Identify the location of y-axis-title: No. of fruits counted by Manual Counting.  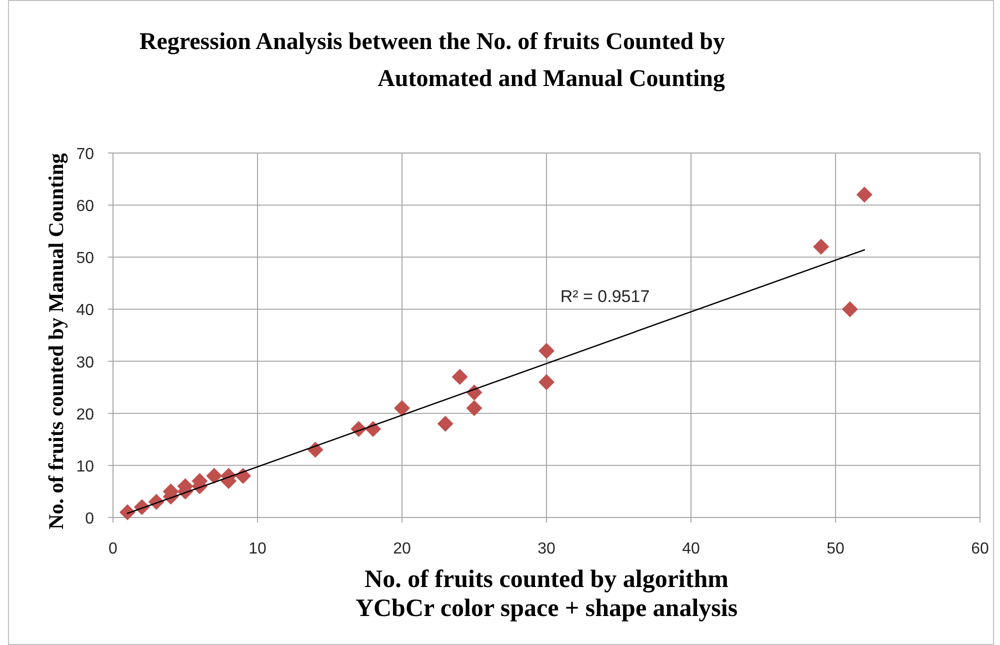
(56, 341).